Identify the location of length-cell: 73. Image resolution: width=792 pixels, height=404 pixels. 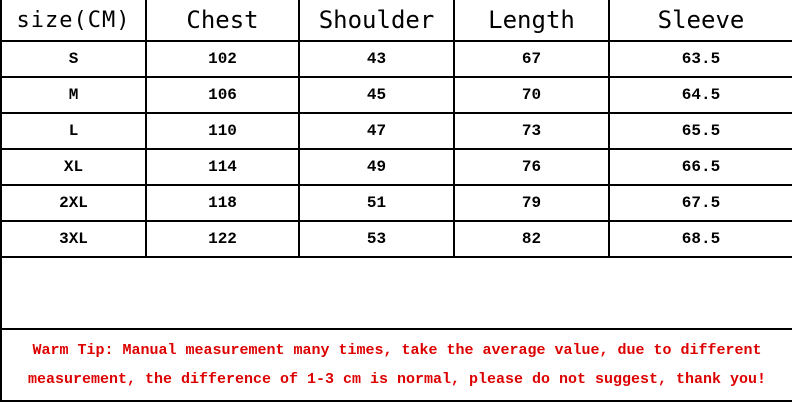
(531, 131).